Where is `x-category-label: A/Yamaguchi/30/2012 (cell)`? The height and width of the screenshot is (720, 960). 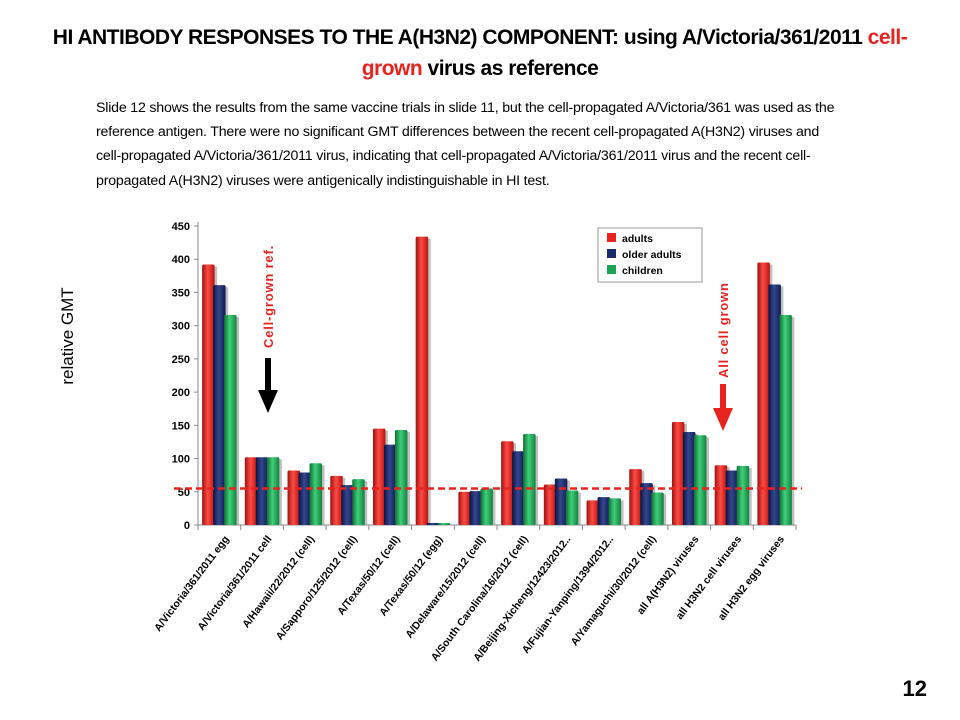 x-category-label: A/Yamaguchi/30/2012 (cell) is located at coordinates (614, 591).